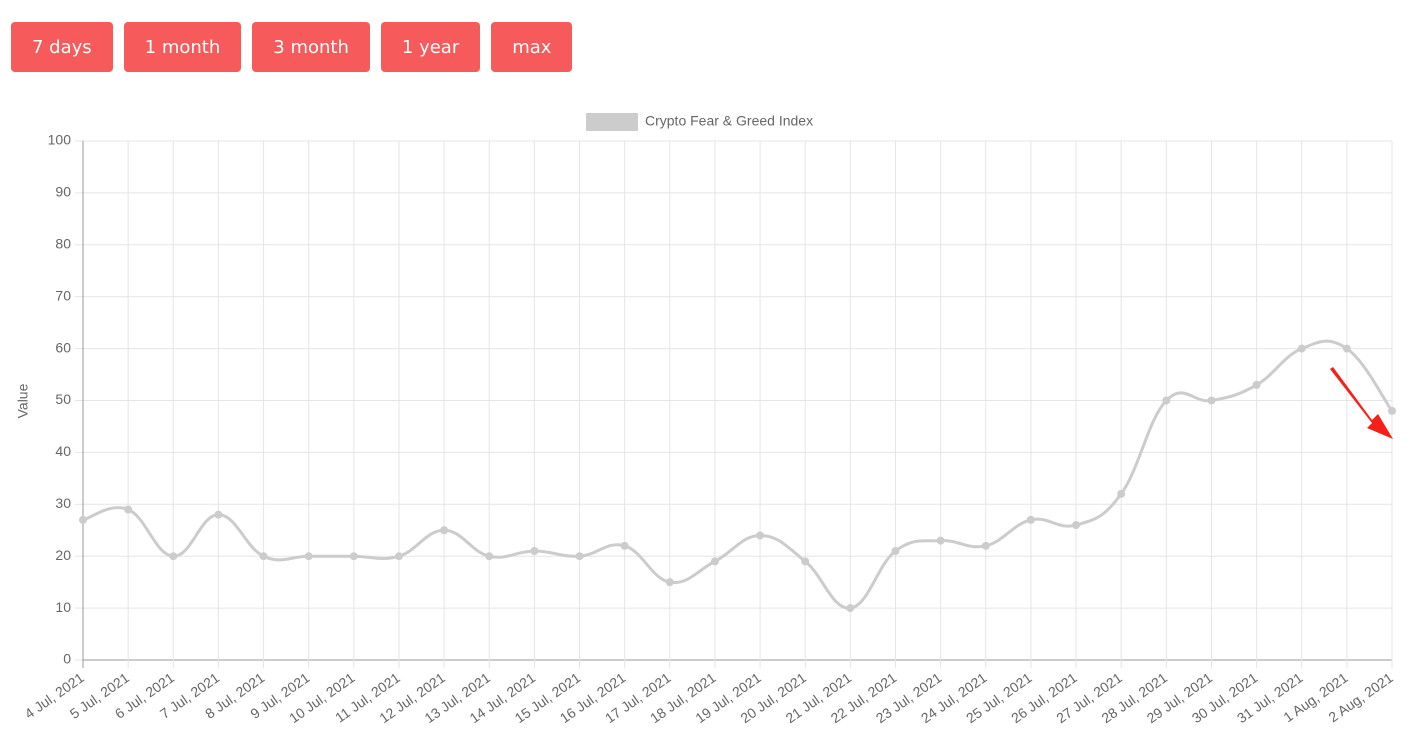 This screenshot has width=1415, height=733. What do you see at coordinates (182, 47) in the screenshot?
I see `range-button: 1 month` at bounding box center [182, 47].